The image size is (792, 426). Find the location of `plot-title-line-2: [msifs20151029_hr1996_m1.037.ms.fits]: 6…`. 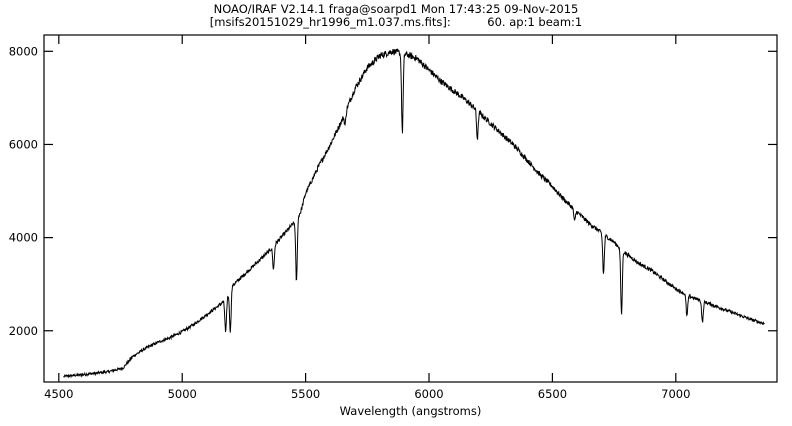

plot-title-line-2: [msifs20151029_hr1996_m1.037.ms.fits]: 6… is located at coordinates (396, 22).